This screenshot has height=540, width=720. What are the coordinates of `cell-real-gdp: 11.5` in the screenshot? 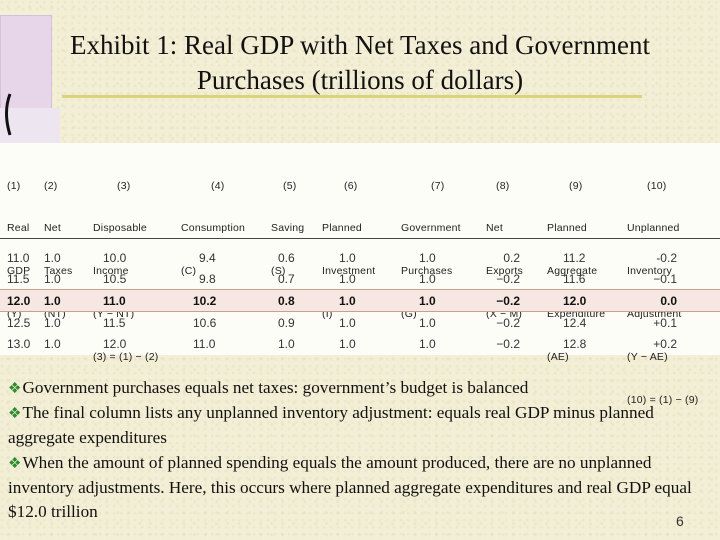 It's located at (18, 279).